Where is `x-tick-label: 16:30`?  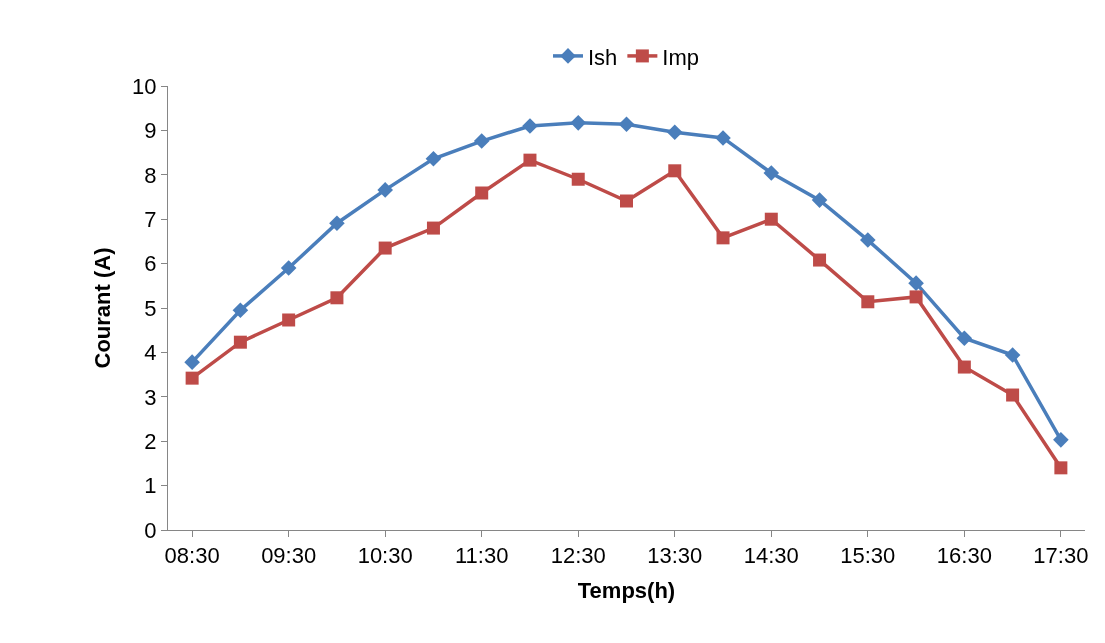 x-tick-label: 16:30 is located at coordinates (964, 556).